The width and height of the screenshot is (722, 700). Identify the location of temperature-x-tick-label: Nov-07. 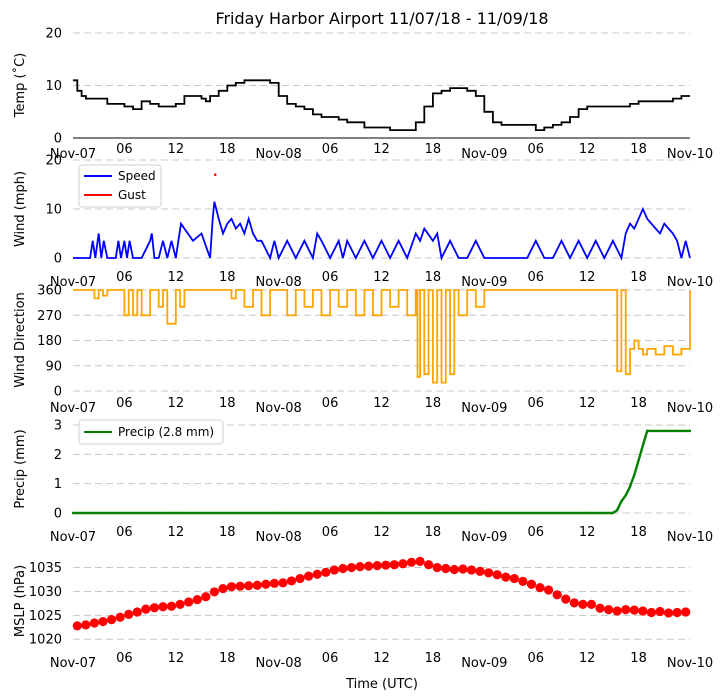
(73, 154).